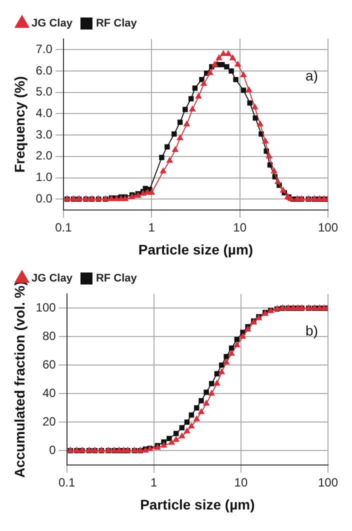 Image resolution: width=352 pixels, height=531 pixels. Describe the element at coordinates (49, 364) in the screenshot. I see `y-tick-label: 60` at that location.